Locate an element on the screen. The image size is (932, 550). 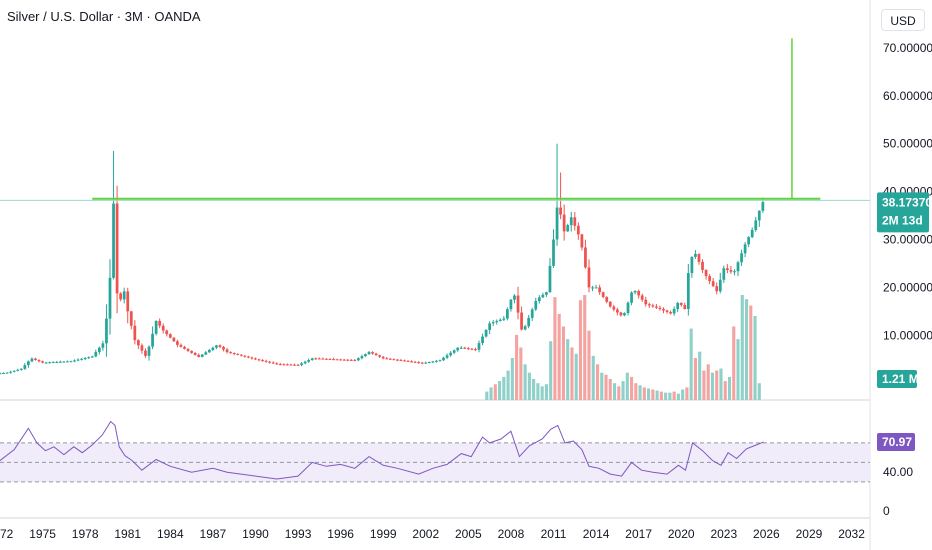
volume-value-tag is located at coordinates (897, 379).